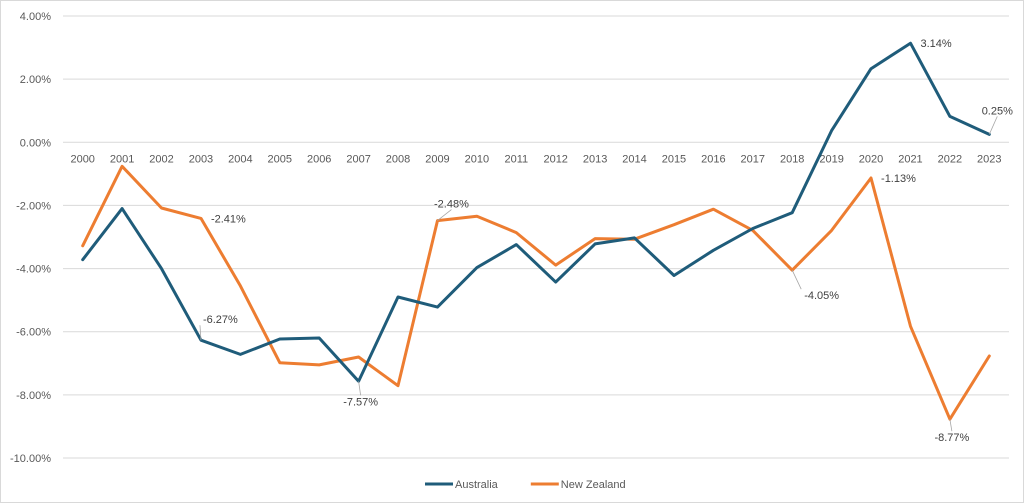  Describe the element at coordinates (950, 159) in the screenshot. I see `x-tick-label: 2022` at that location.